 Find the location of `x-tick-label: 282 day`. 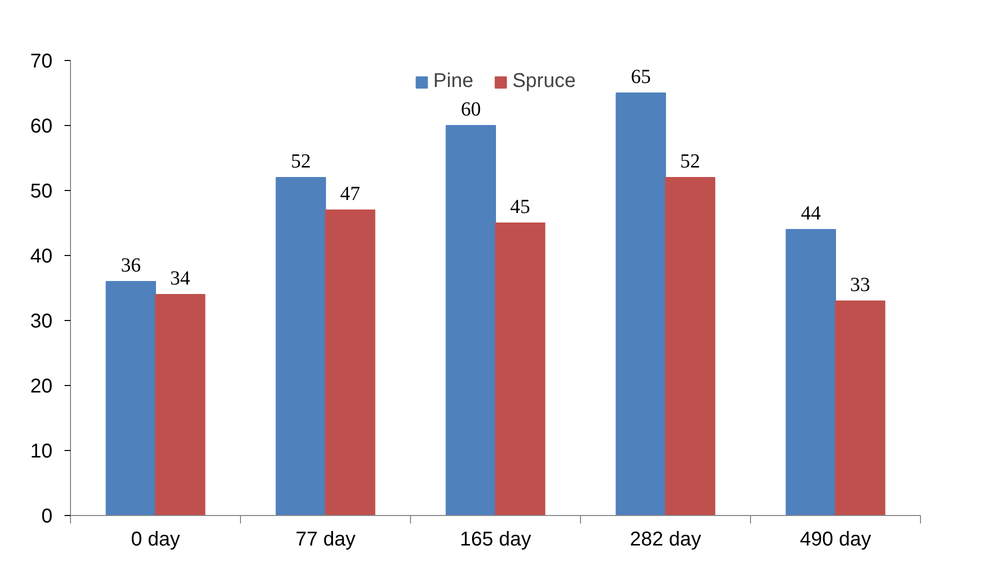

x-tick-label: 282 day is located at coordinates (666, 539).